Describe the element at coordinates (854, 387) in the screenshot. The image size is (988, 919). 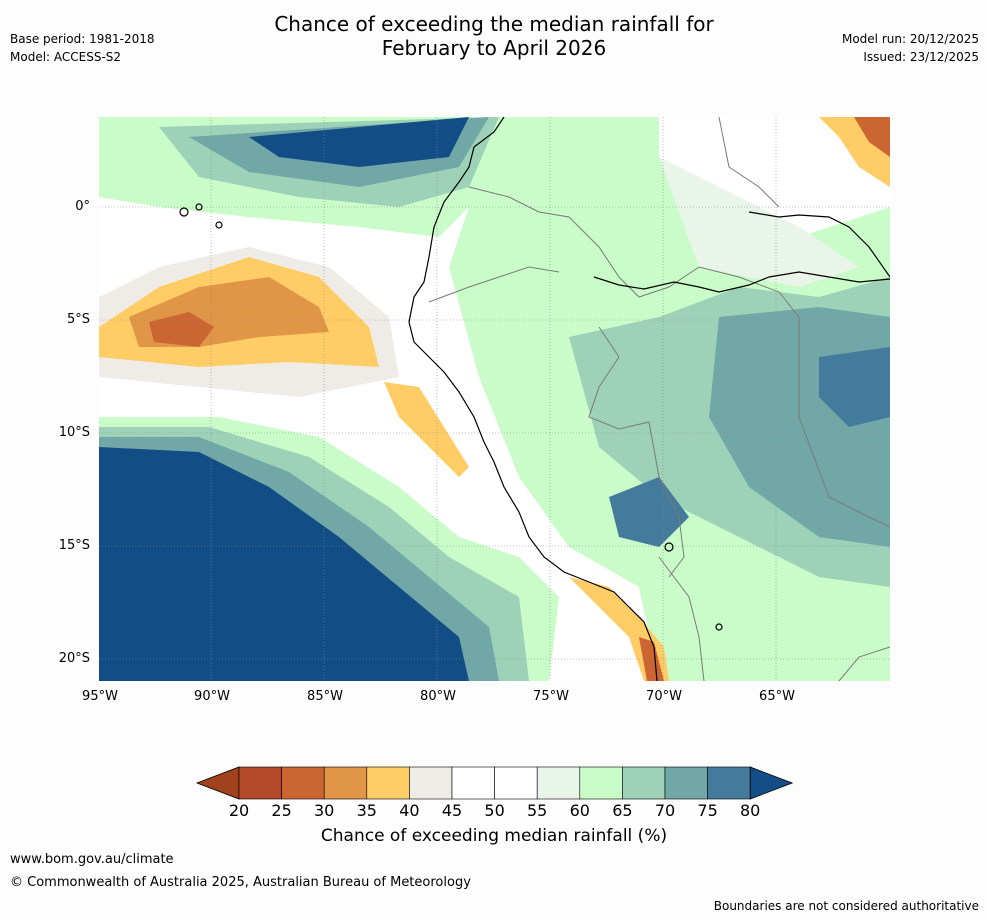
I see `zone-80-east-a` at that location.